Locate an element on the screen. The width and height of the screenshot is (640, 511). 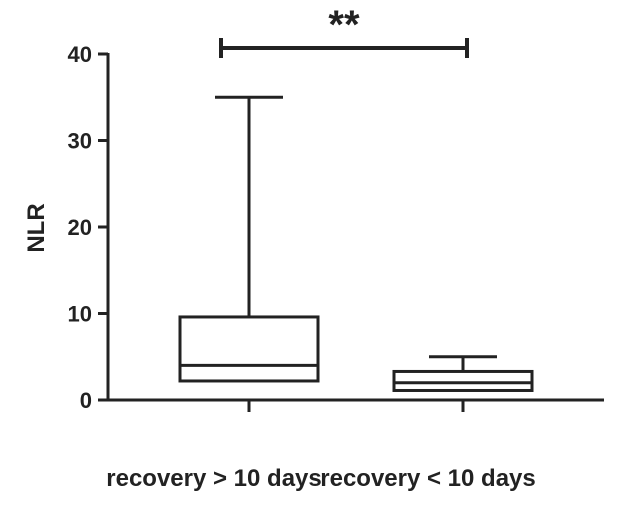
y-axis-ticks: 0 10 20 30 40 is located at coordinates (88, 227).